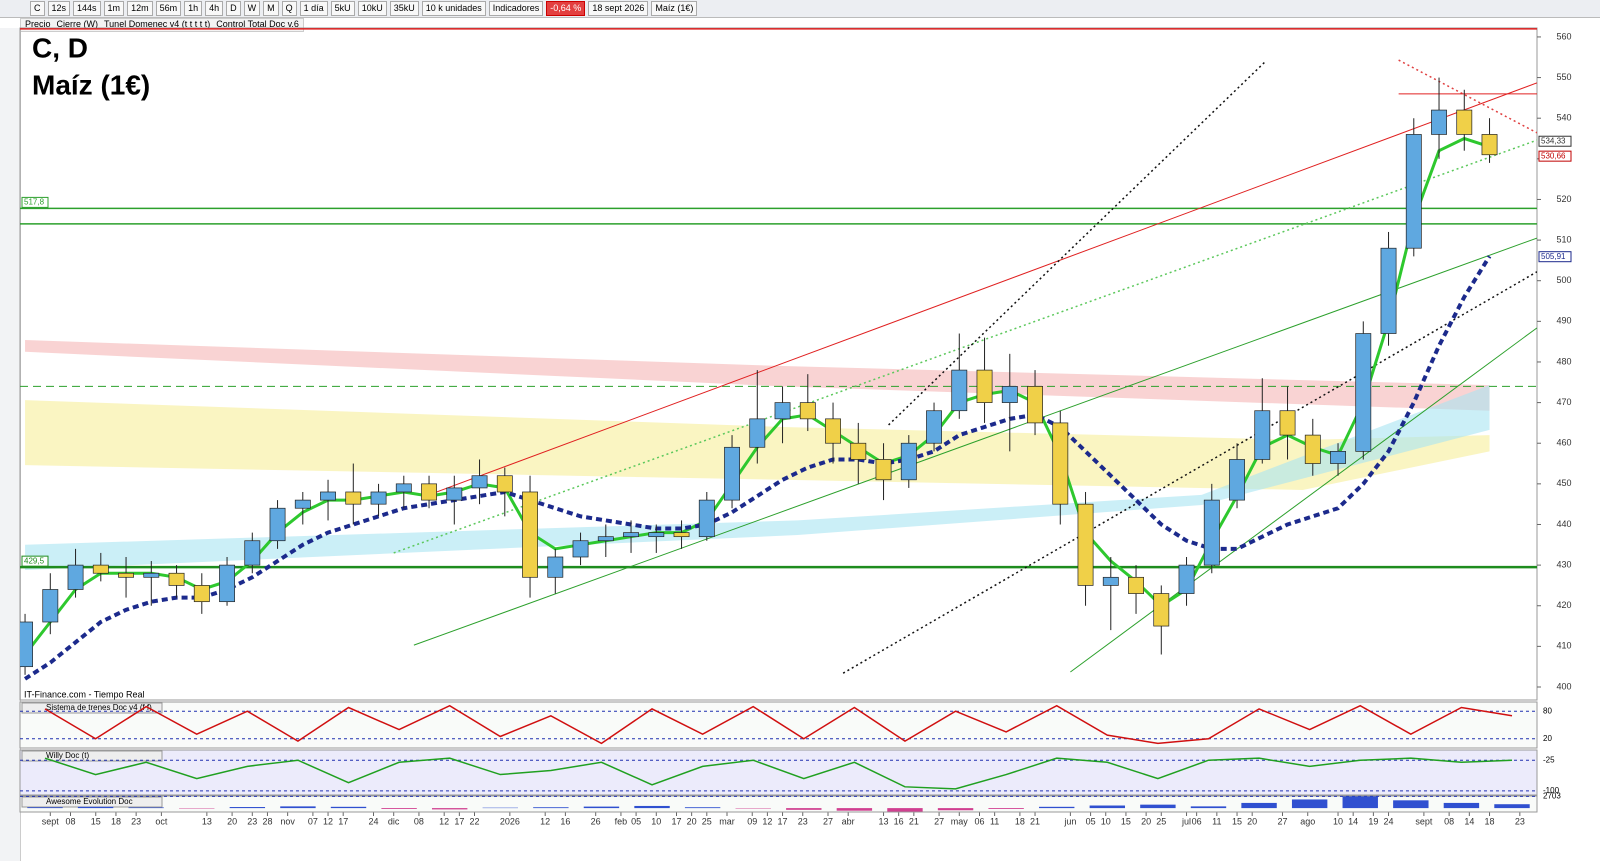 The height and width of the screenshot is (861, 1600). I want to click on x-tick-label: 09, so click(752, 821).